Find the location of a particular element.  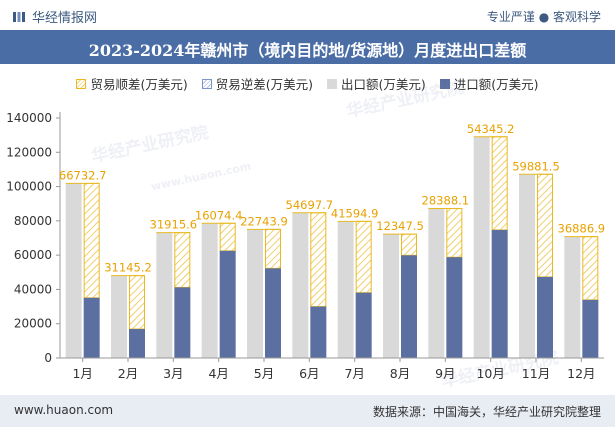

surplus-data-label: 59881.5 is located at coordinates (536, 166).